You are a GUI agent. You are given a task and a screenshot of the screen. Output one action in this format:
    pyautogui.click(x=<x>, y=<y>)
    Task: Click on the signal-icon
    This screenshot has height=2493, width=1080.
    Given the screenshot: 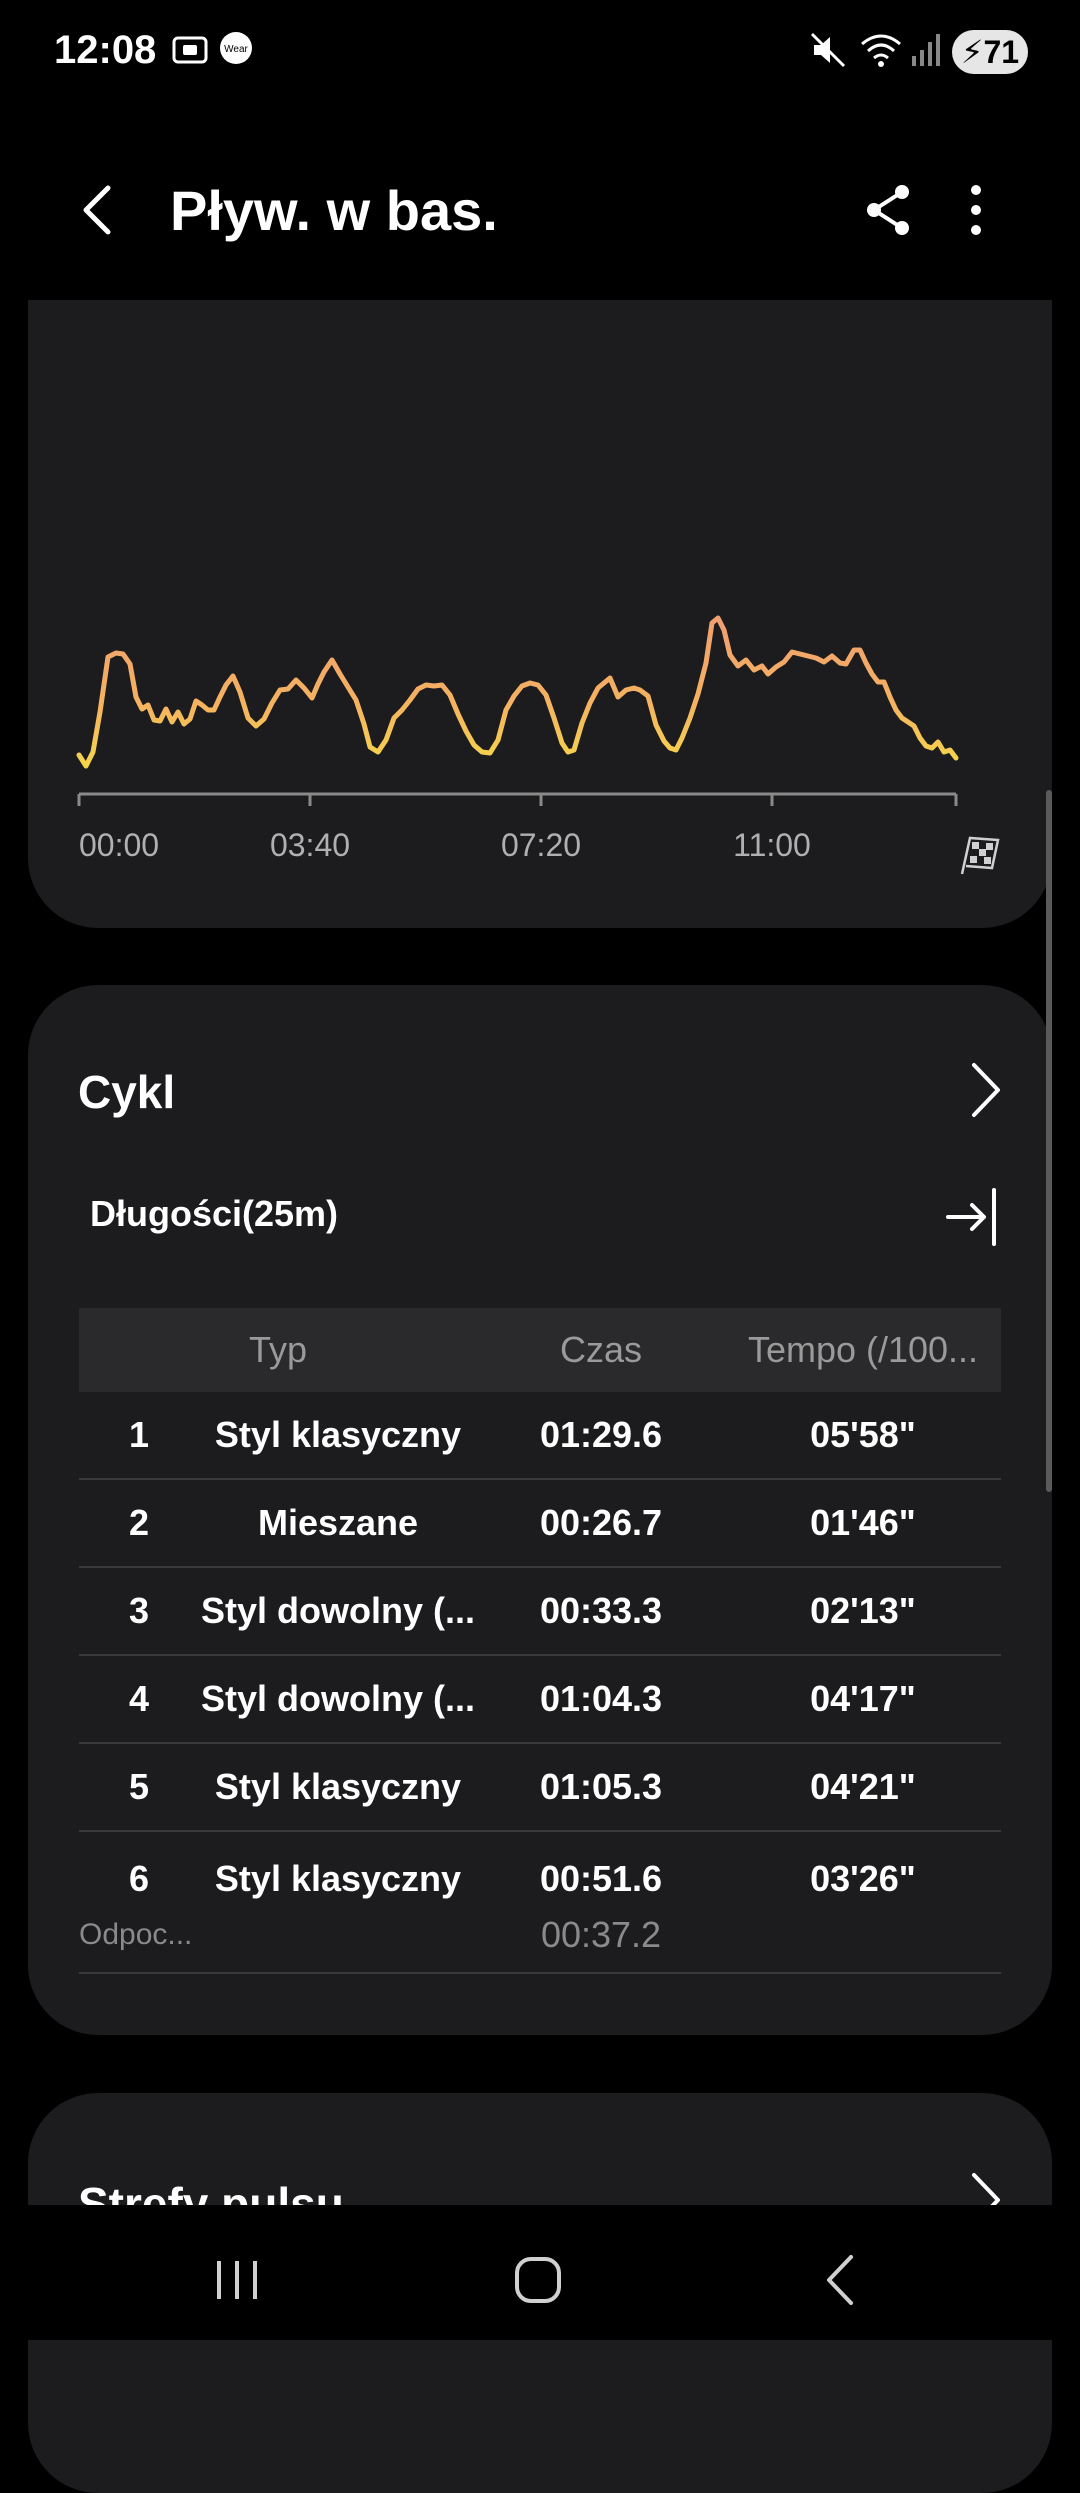 What is the action you would take?
    pyautogui.click(x=926, y=50)
    